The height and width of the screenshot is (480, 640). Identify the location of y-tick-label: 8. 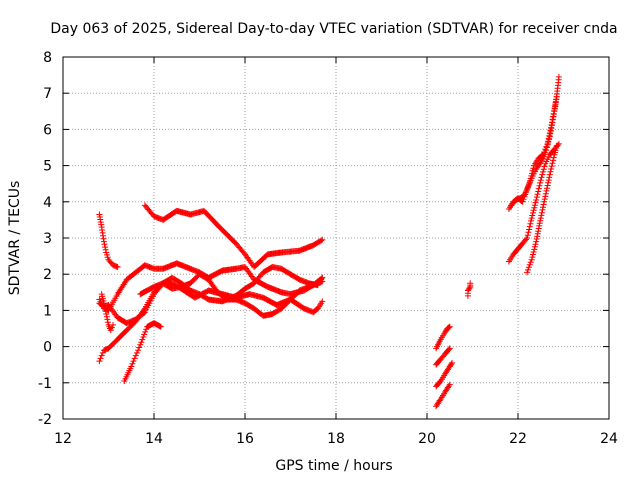
(47, 58).